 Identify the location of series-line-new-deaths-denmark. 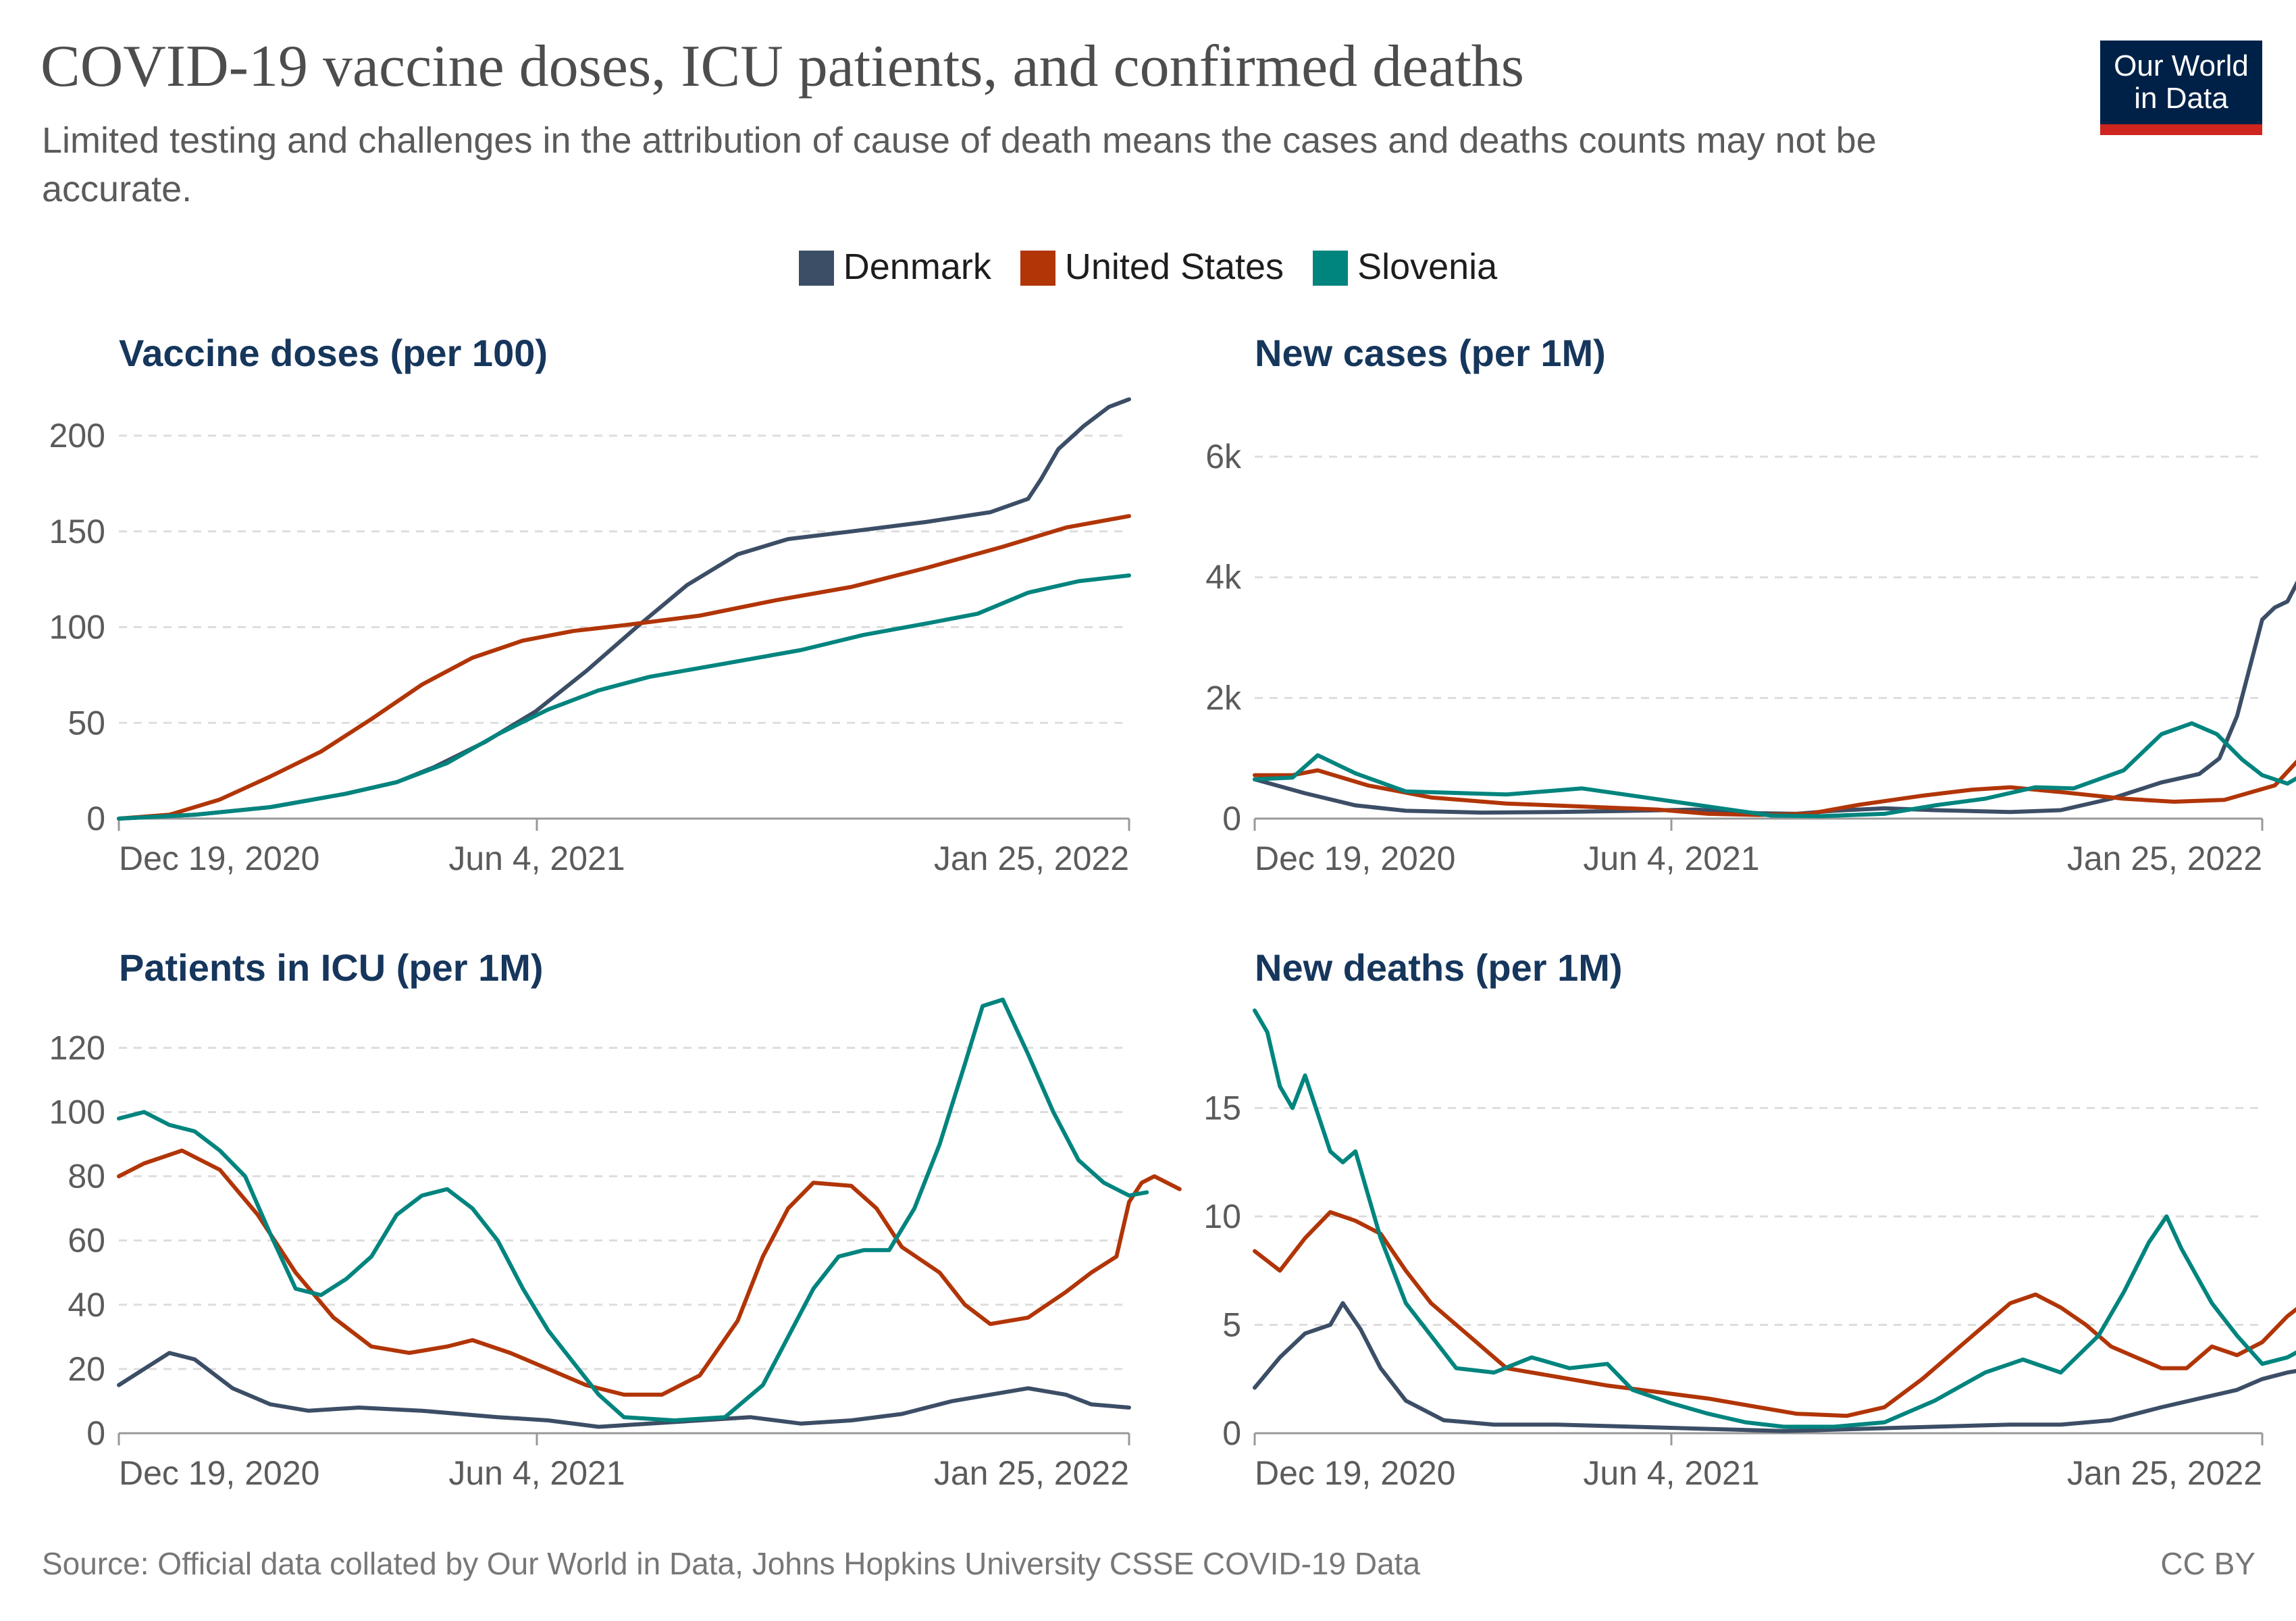
(1775, 1367).